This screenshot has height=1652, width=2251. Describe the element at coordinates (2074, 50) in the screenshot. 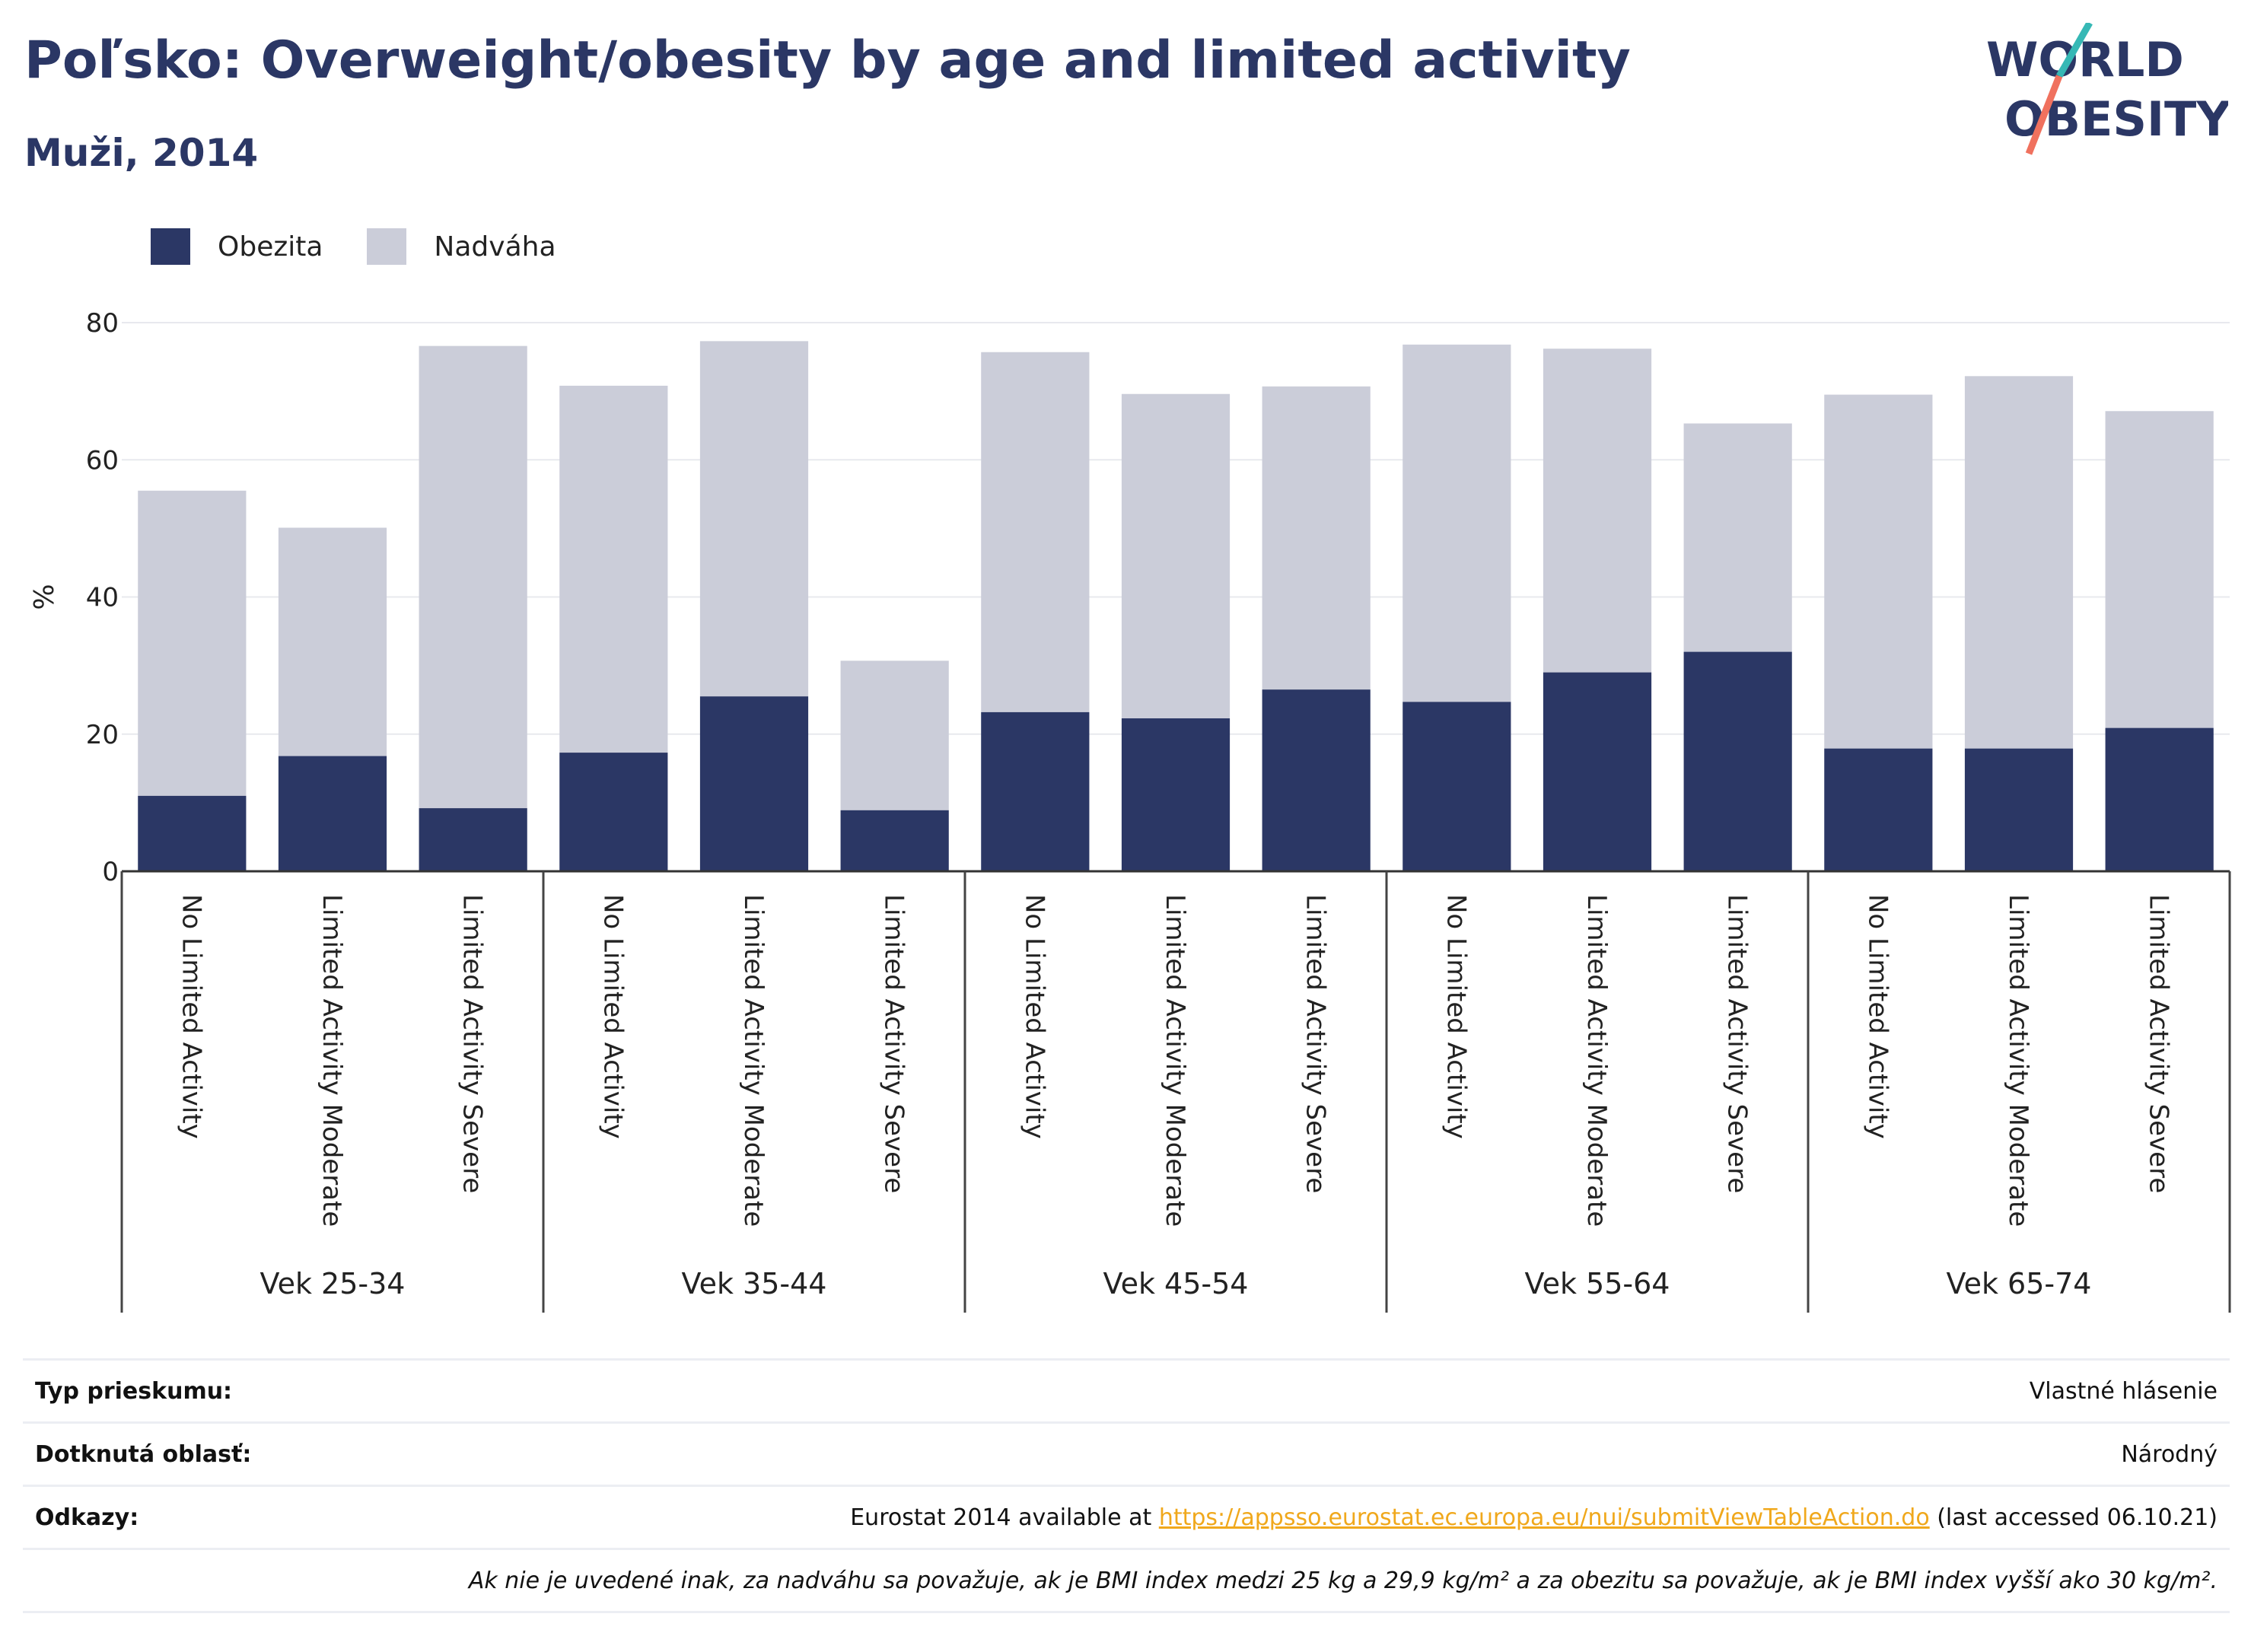

I see `logo-slash-teal` at that location.